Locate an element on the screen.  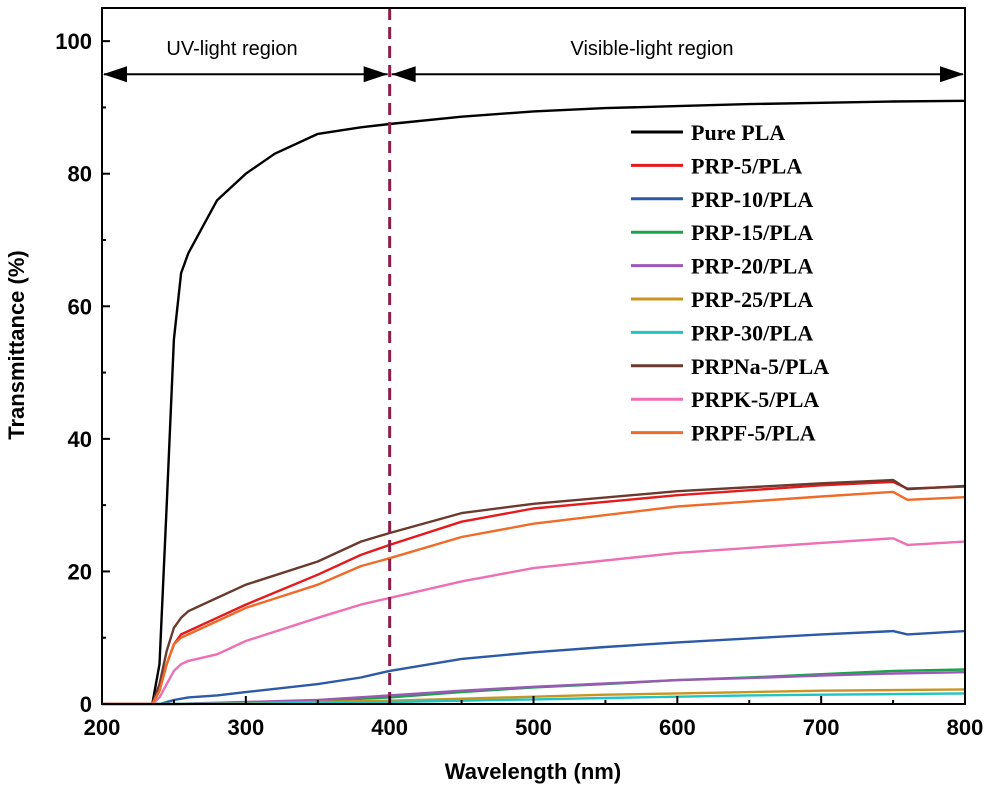
y-tick-label: 80 is located at coordinates (80, 174).